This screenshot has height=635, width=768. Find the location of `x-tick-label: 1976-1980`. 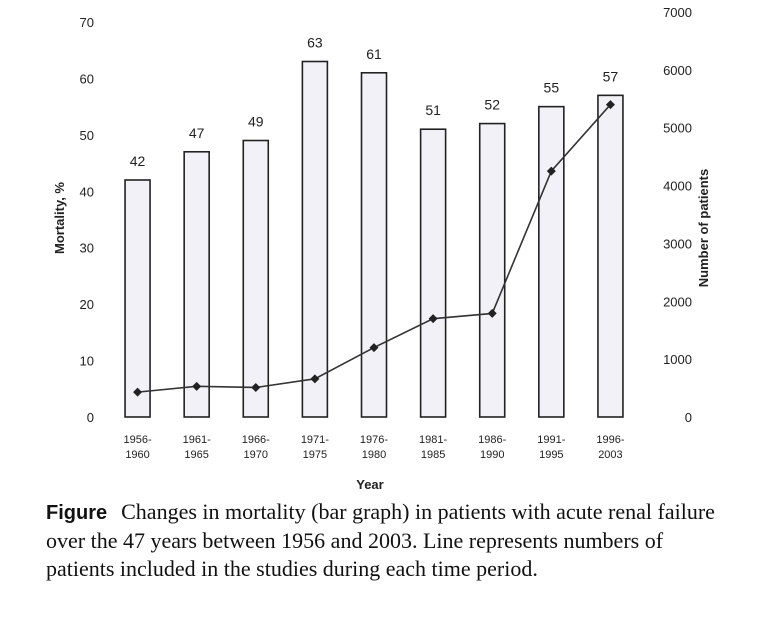

x-tick-label: 1976-1980 is located at coordinates (374, 447).